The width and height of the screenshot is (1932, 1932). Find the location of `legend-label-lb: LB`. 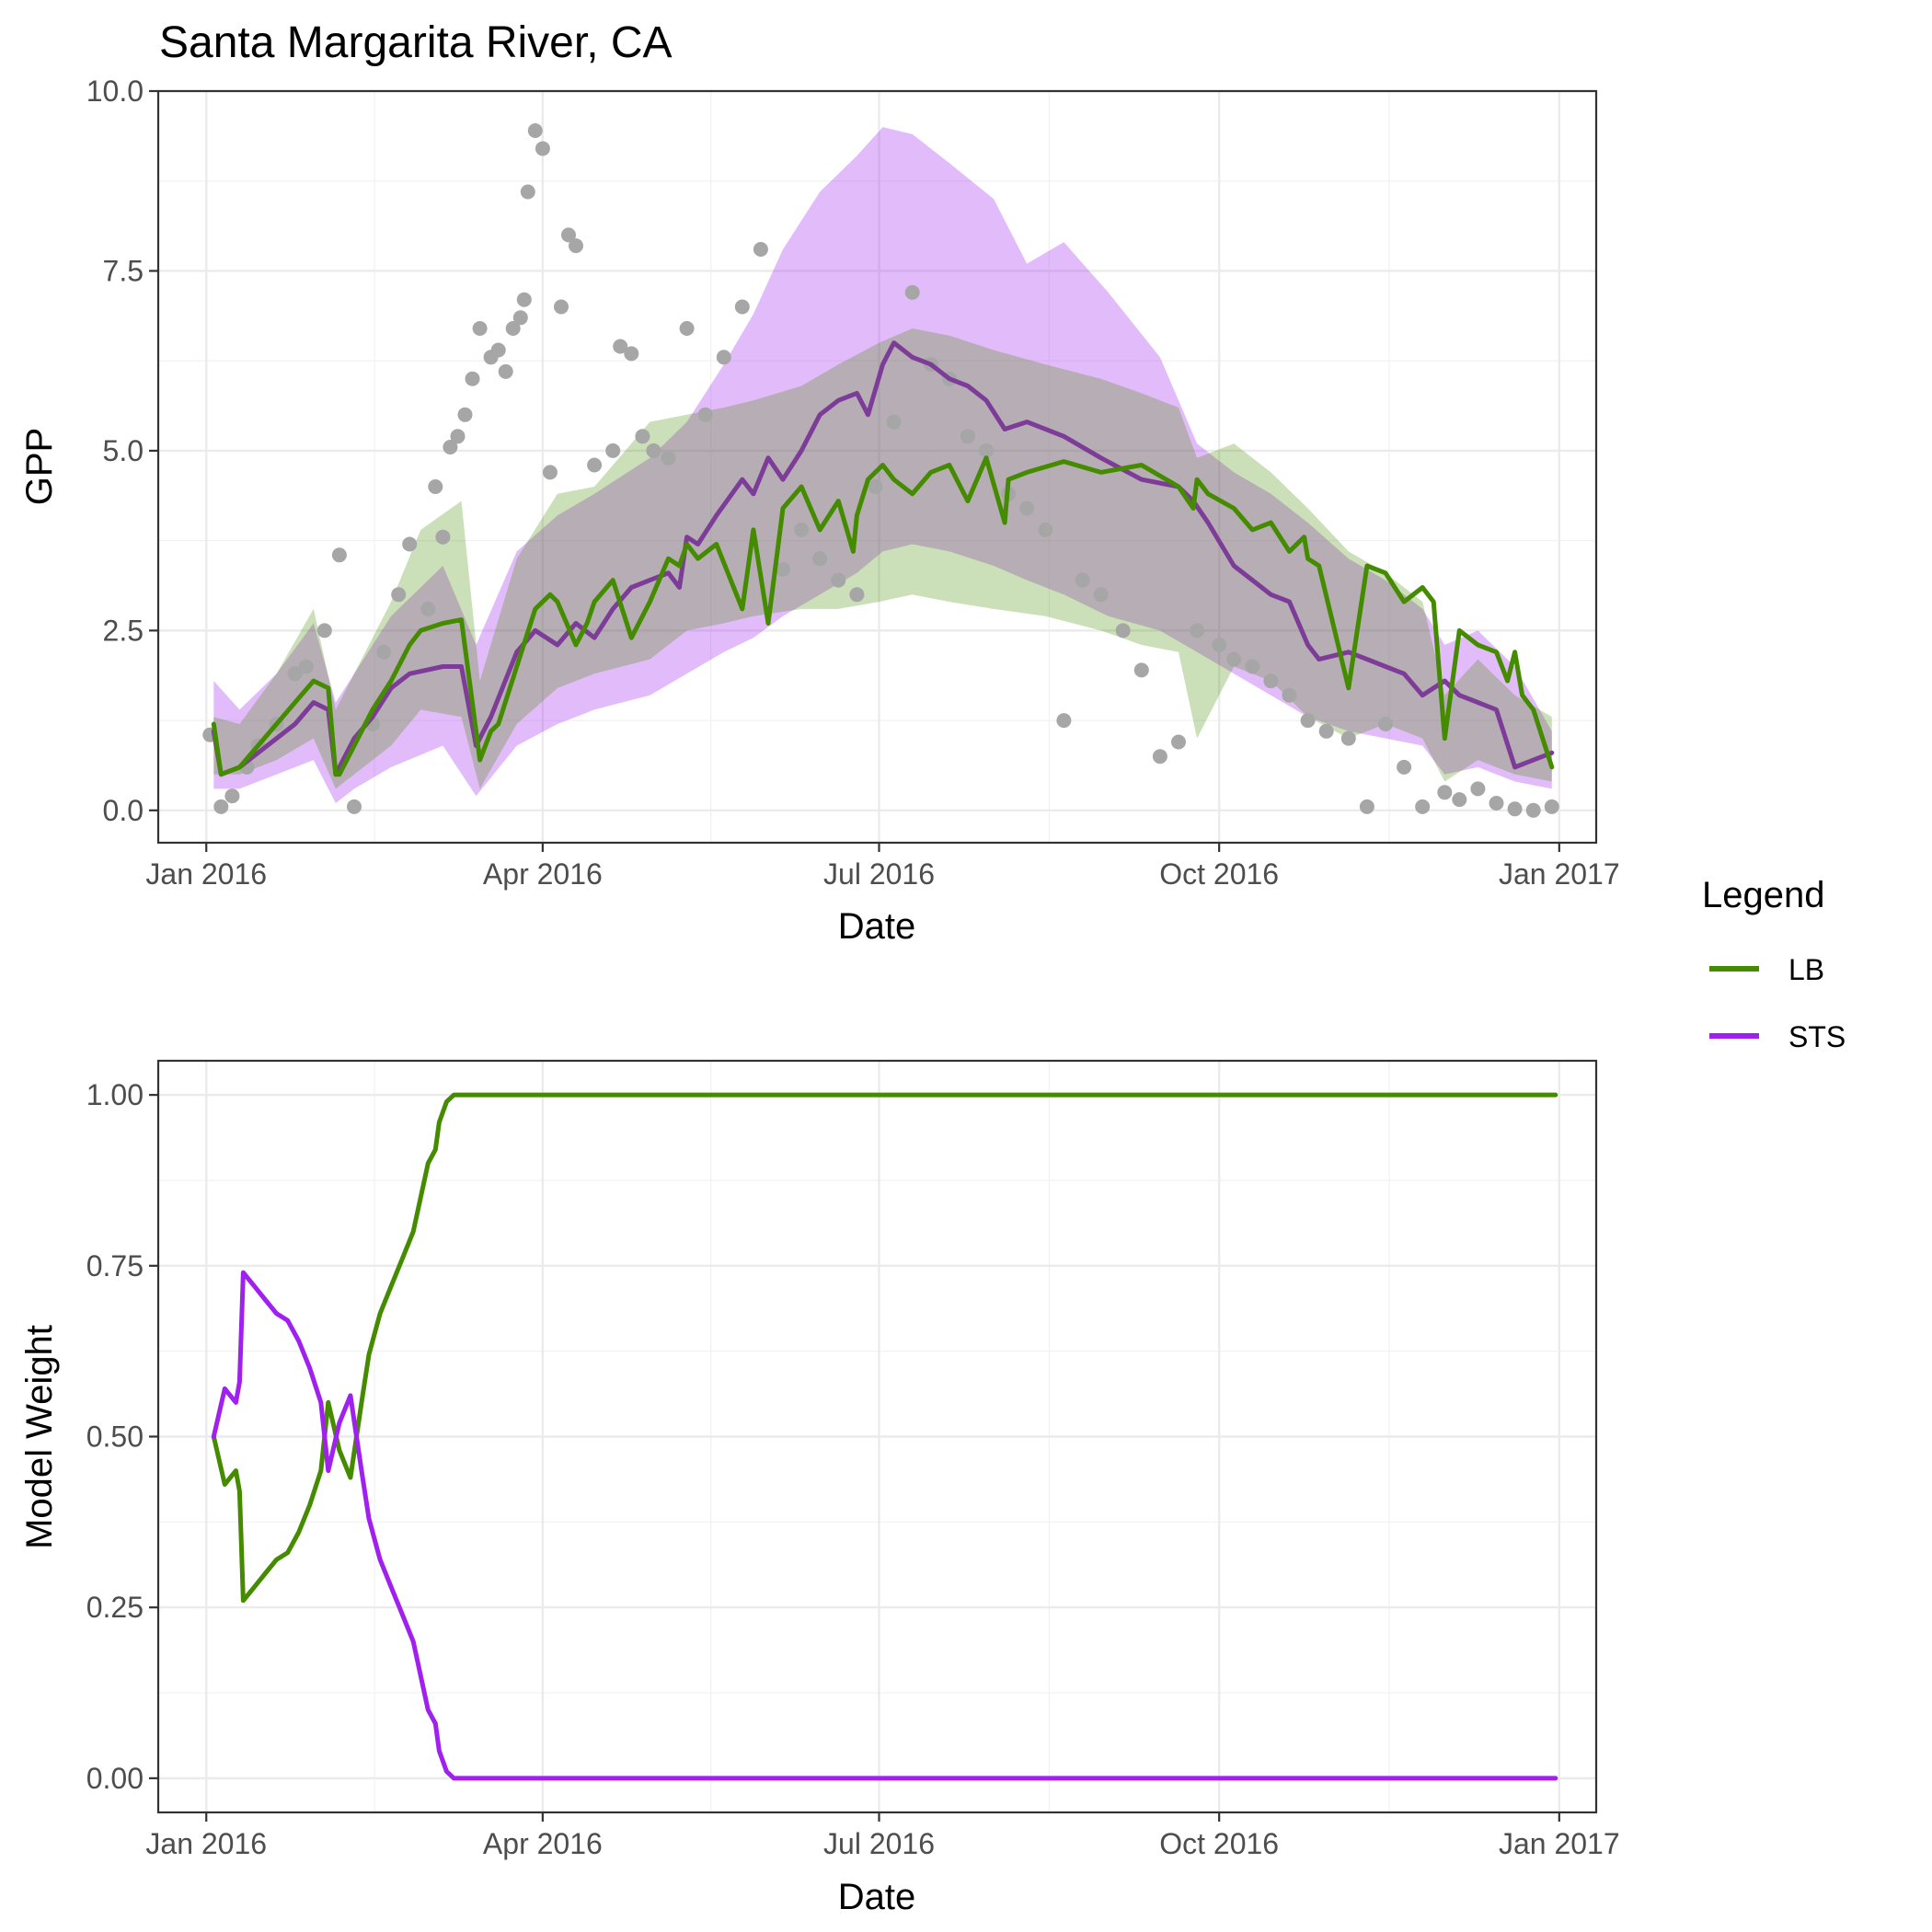

legend-label-lb: LB is located at coordinates (1806, 970).